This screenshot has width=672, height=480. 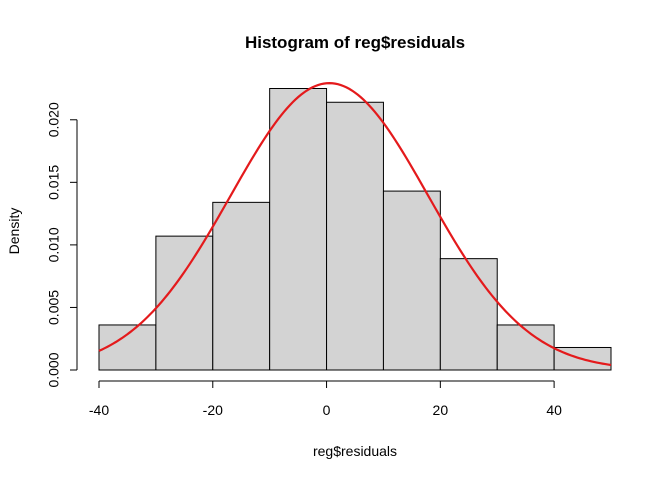 What do you see at coordinates (325, 399) in the screenshot?
I see `x-axis: -40 -20 0 20 40` at bounding box center [325, 399].